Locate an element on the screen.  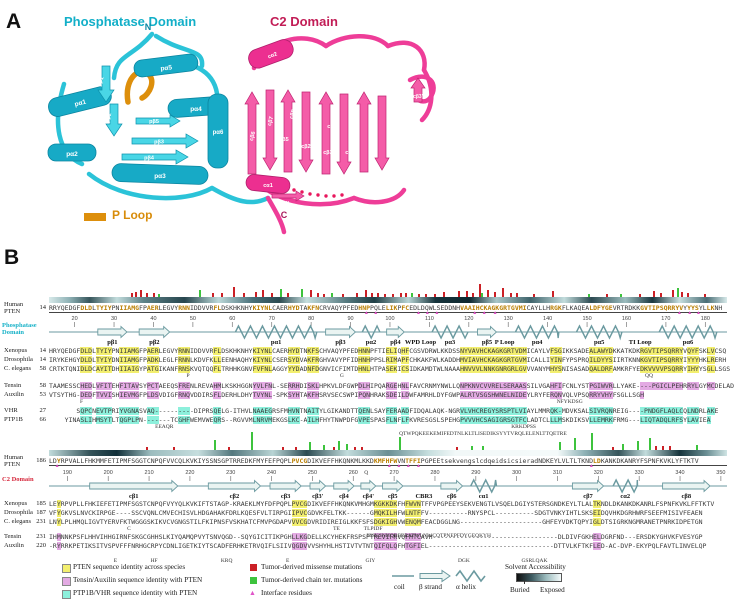
row-label-drosophila-block1: Drosophila is located at coordinates (18, 360).